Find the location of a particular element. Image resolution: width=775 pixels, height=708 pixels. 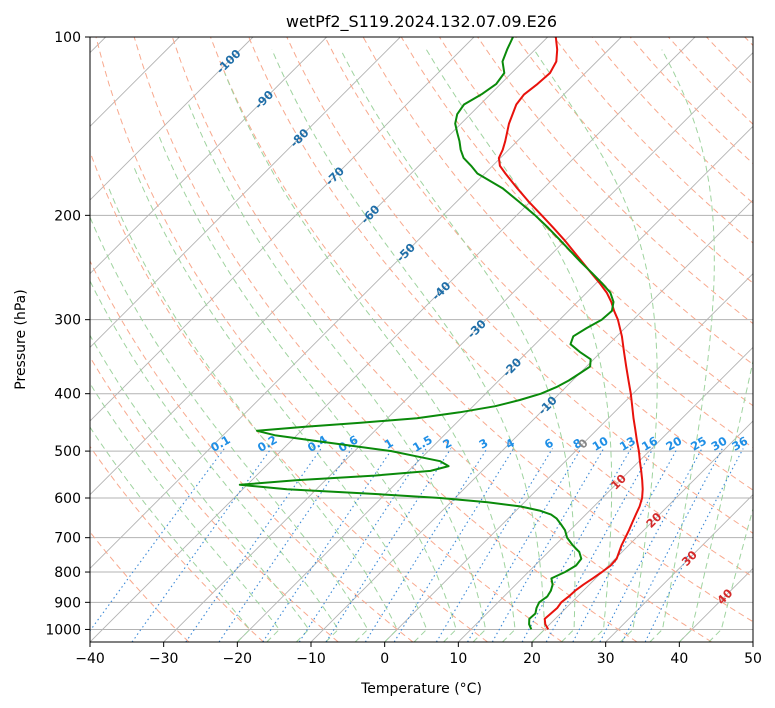

chart-title: wetPf2_S119.2024.132.07.09.E26 is located at coordinates (421, 22).